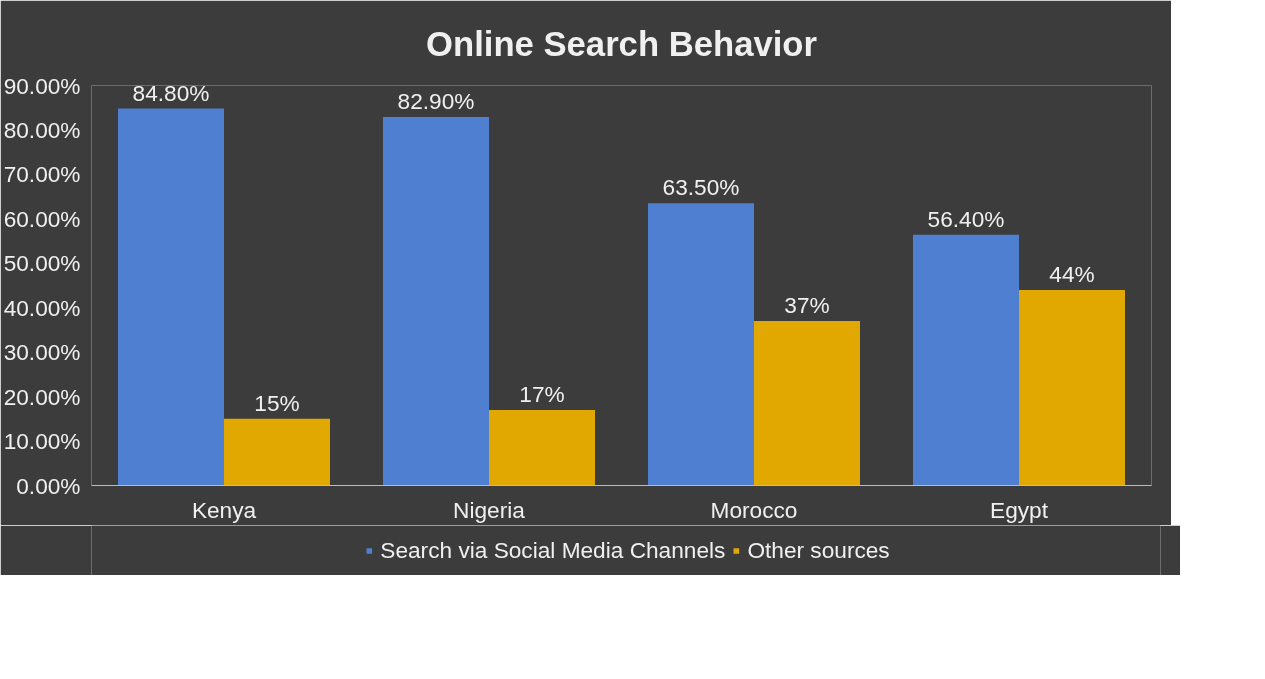 This screenshot has width=1265, height=679. What do you see at coordinates (542, 393) in the screenshot?
I see `data-label: 17%` at bounding box center [542, 393].